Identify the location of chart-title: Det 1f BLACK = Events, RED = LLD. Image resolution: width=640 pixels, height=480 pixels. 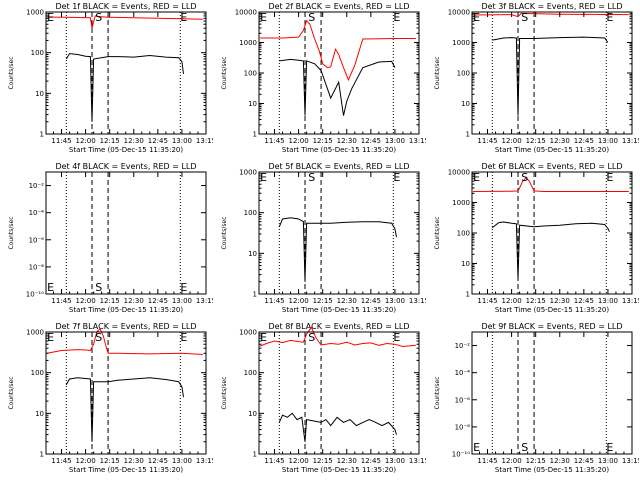
(125, 6).